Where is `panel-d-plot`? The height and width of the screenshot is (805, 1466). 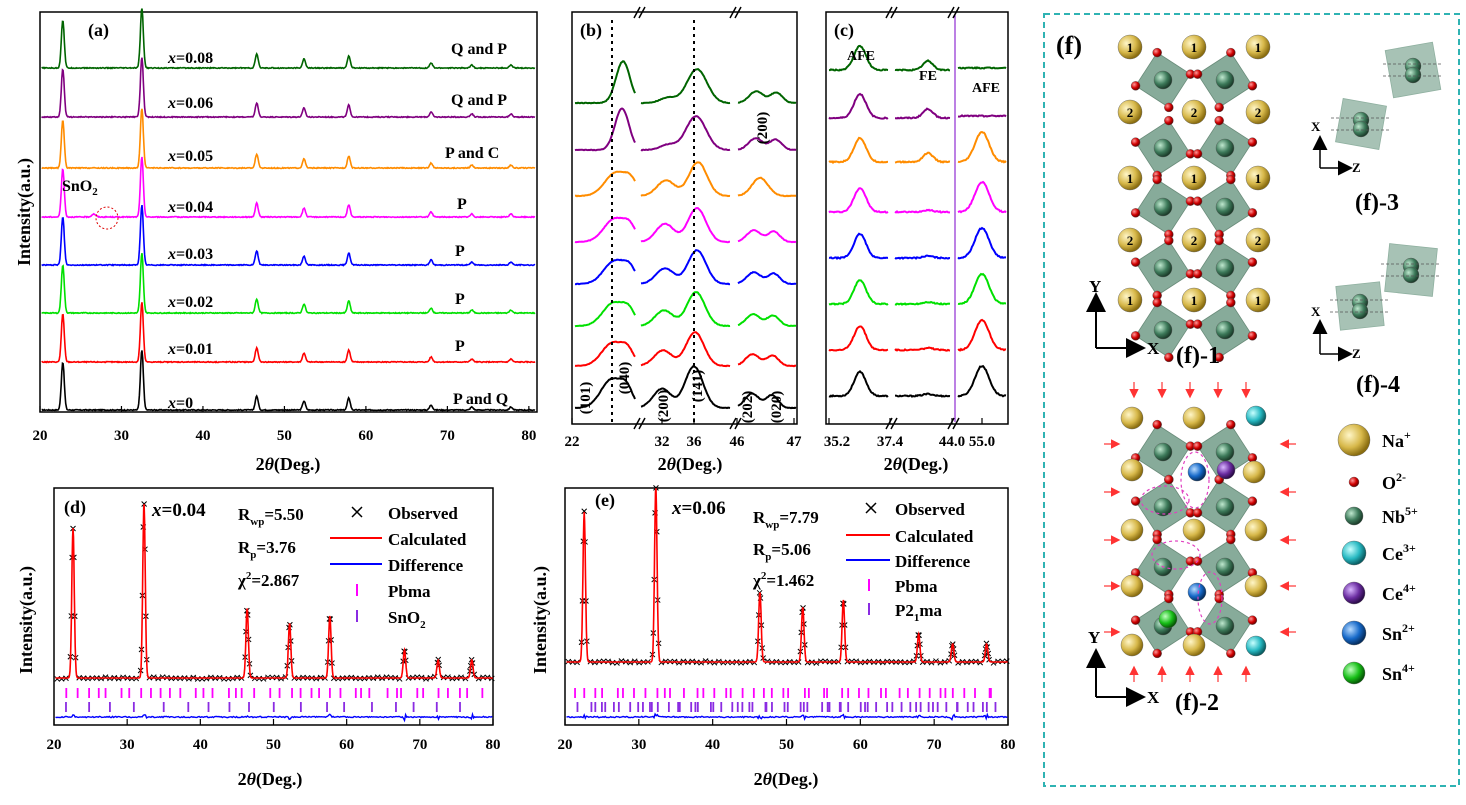 panel-d-plot is located at coordinates (274, 612).